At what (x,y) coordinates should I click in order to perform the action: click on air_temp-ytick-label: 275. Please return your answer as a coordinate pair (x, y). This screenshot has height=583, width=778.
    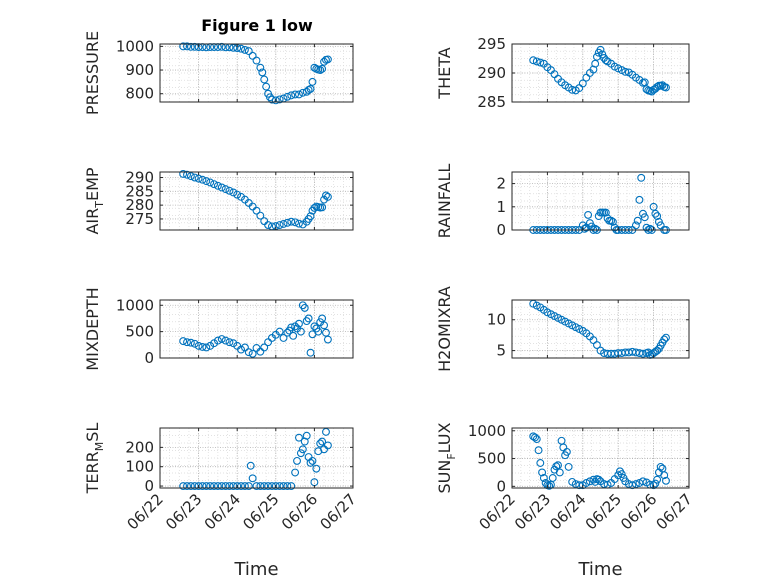
    Looking at the image, I should click on (139, 219).